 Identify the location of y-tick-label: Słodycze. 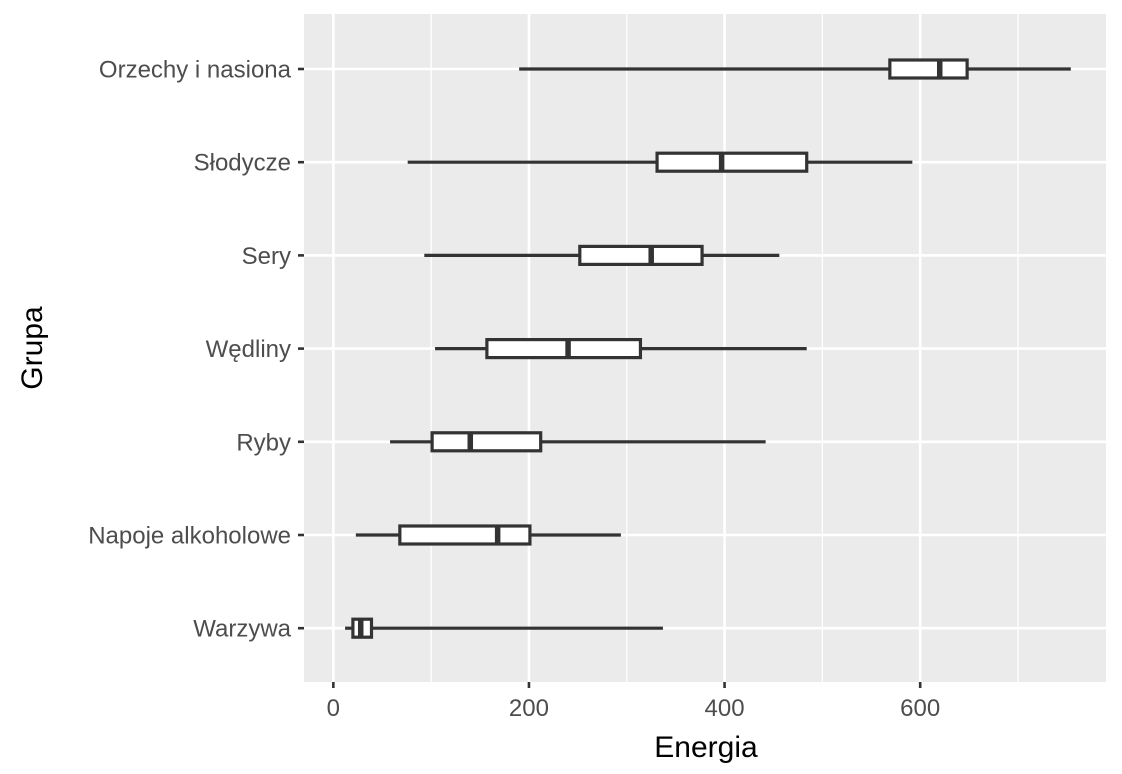
(242, 163).